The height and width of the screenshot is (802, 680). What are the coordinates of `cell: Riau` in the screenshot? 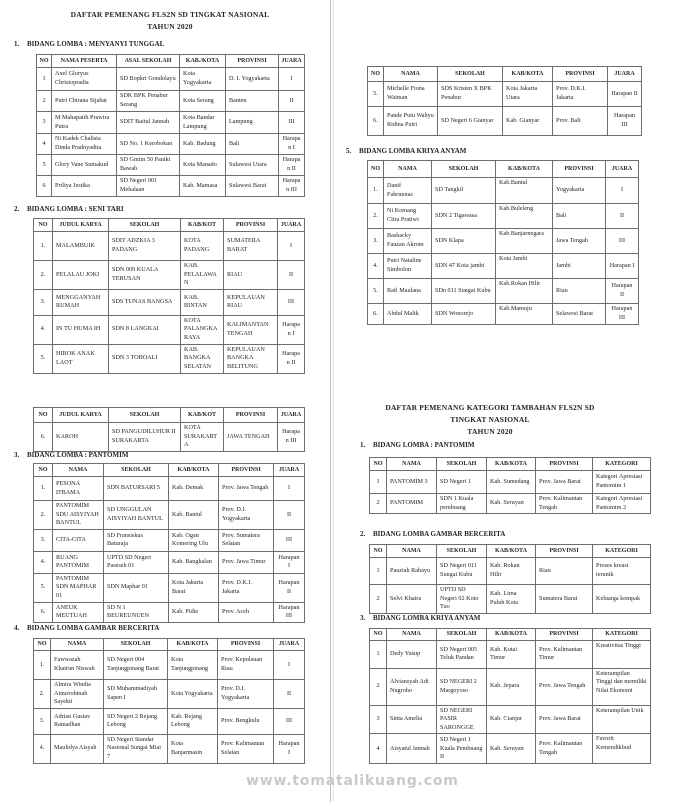 It's located at (579, 291).